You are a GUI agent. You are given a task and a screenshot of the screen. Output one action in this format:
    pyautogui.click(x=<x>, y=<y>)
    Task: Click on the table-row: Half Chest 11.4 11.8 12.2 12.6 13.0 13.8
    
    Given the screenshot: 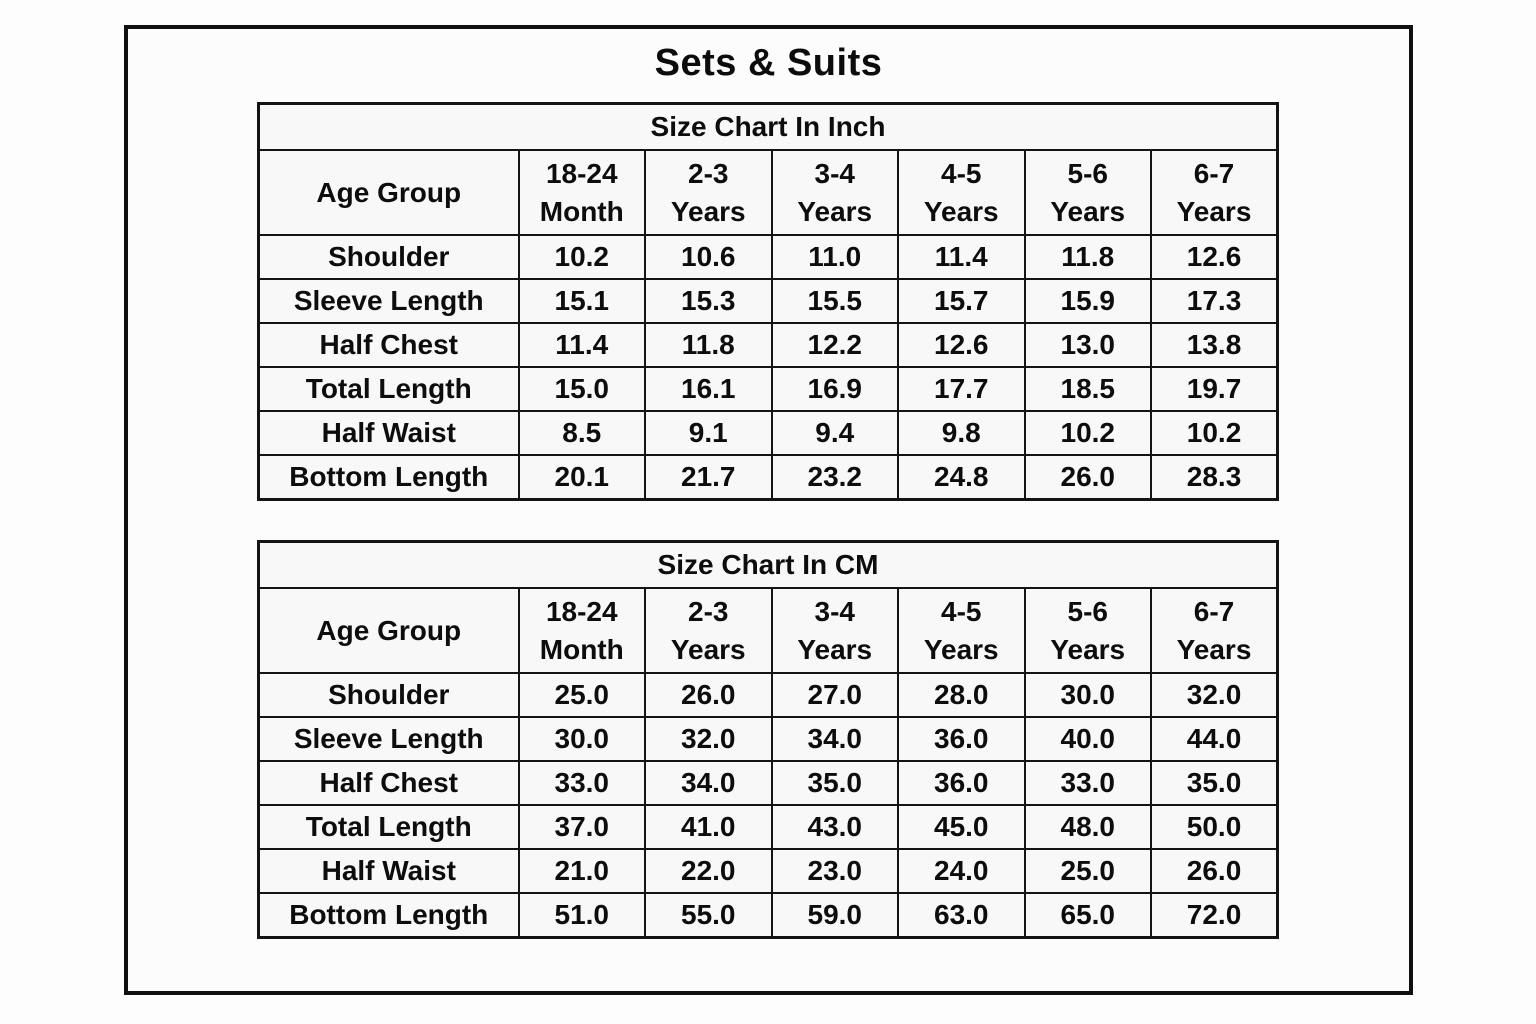 What is the action you would take?
    pyautogui.click(x=768, y=345)
    